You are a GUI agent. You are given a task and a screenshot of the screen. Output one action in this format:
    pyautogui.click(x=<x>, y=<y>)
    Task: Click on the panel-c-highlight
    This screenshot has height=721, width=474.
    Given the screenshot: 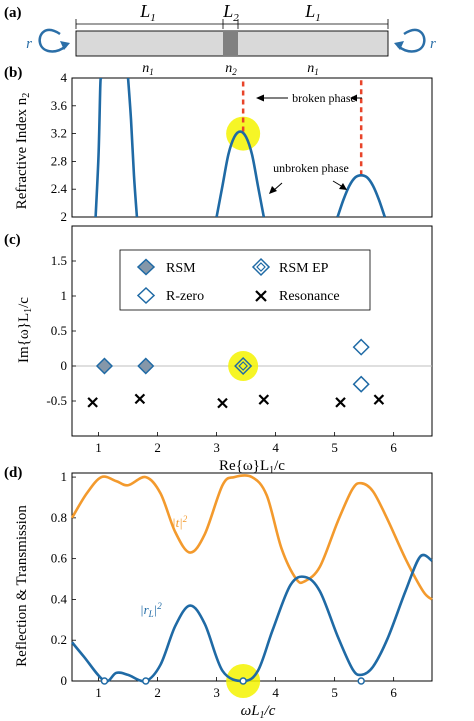 What is the action you would take?
    pyautogui.click(x=243, y=366)
    